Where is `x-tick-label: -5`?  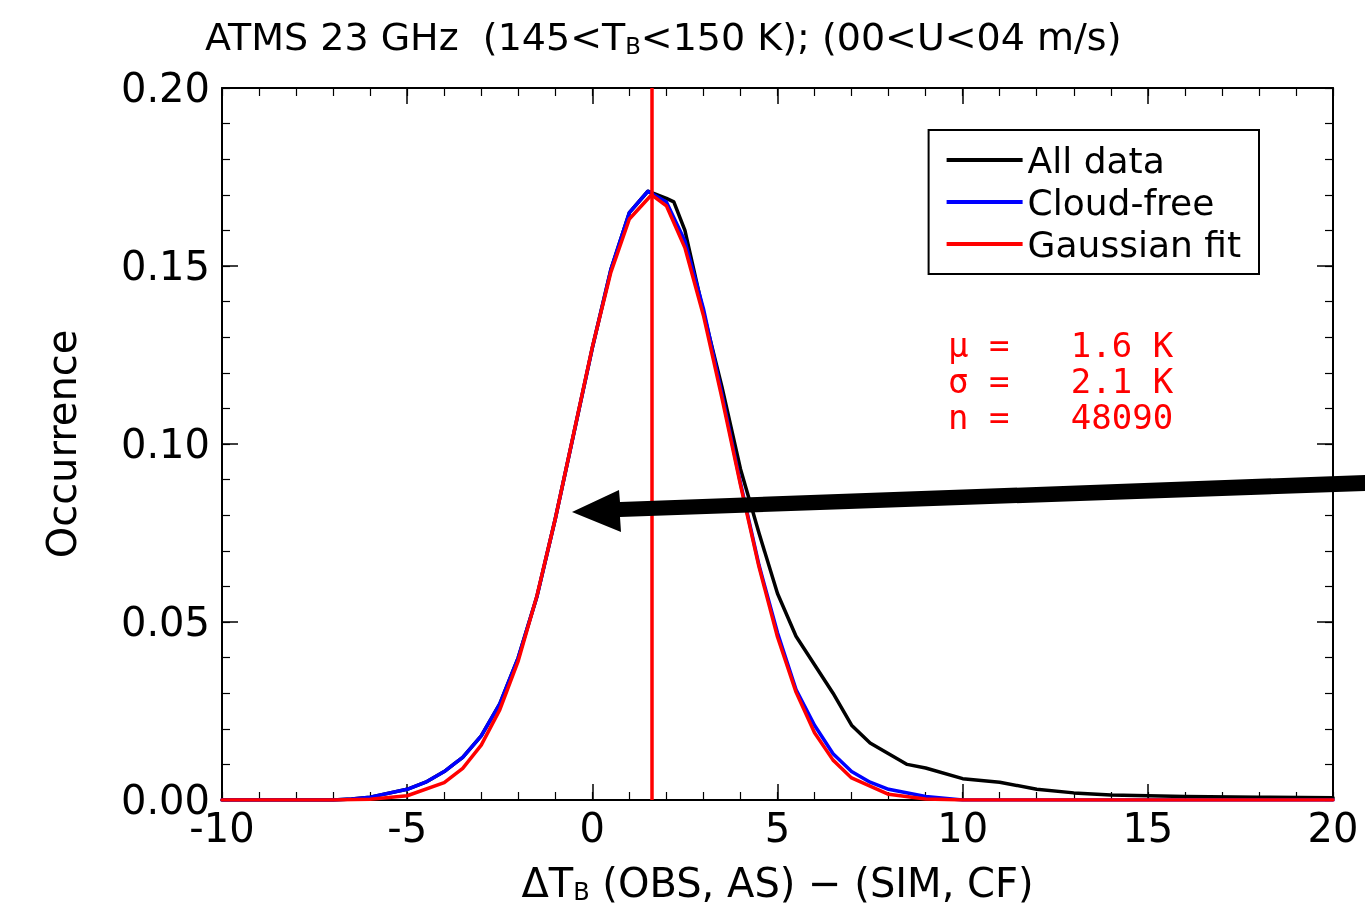 x-tick-label: -5 is located at coordinates (407, 828).